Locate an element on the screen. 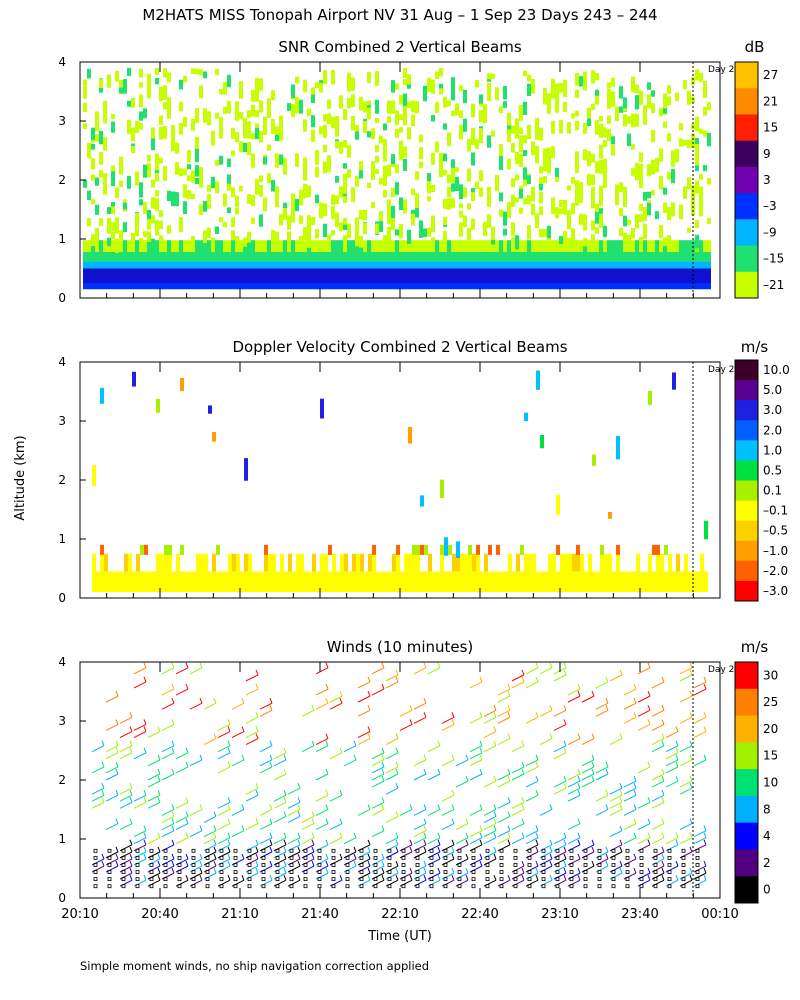  snr-colorbar-label: –3 is located at coordinates (770, 206).